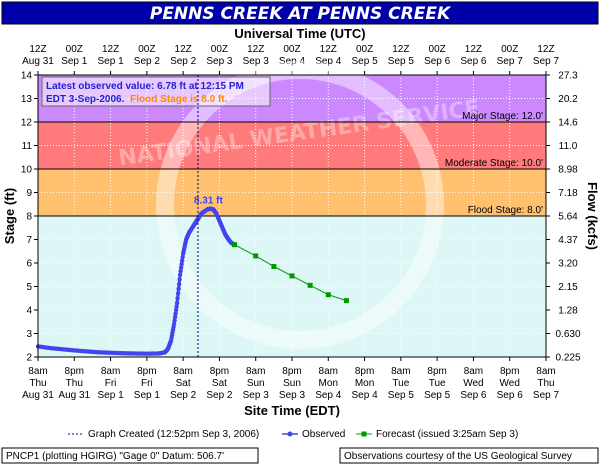  I want to click on legend-observed: Observed, so click(323, 434).